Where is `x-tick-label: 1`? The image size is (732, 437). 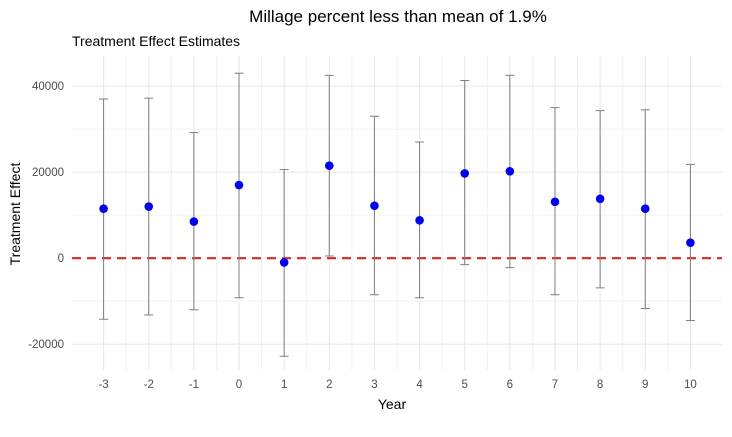
x-tick-label: 1 is located at coordinates (284, 385).